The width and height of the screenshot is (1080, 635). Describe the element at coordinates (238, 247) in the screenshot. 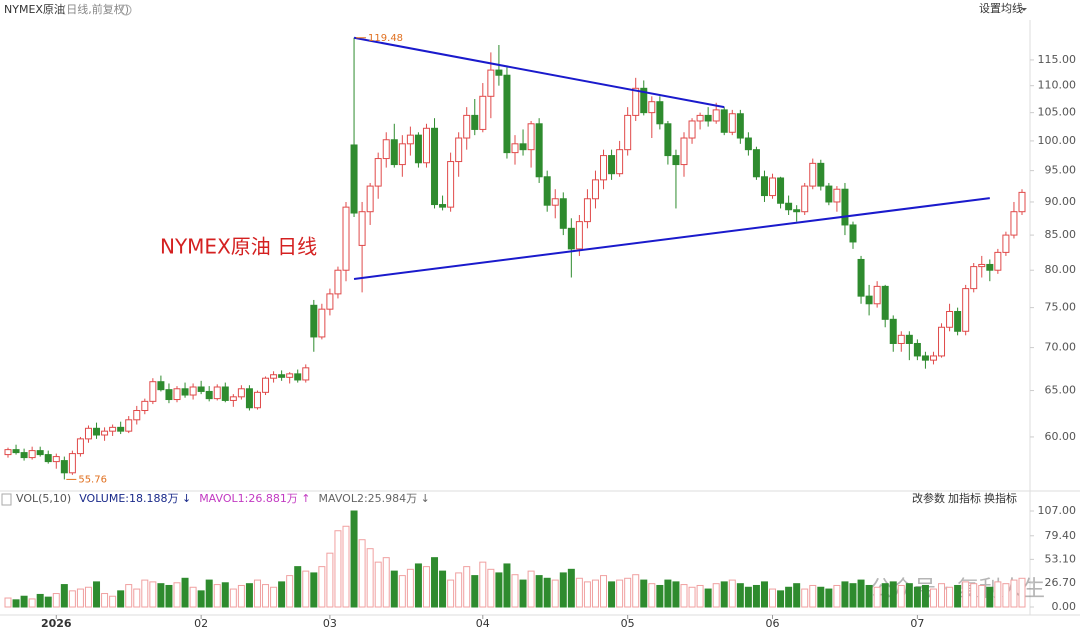

I see `chart-title: NYMEX原油 日线` at that location.